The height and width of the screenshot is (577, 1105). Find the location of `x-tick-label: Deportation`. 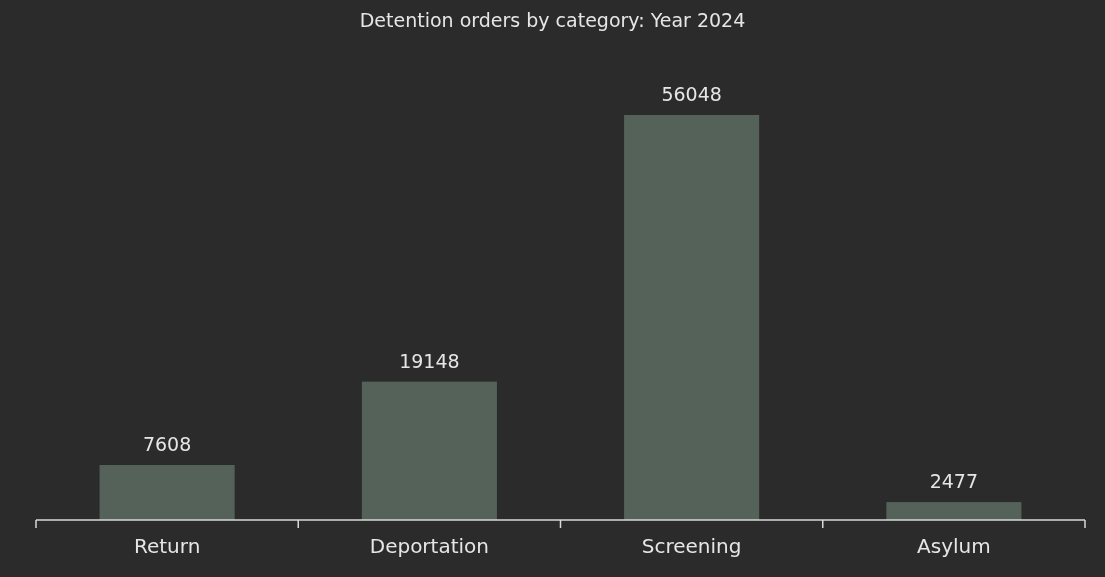

x-tick-label: Deportation is located at coordinates (429, 546).